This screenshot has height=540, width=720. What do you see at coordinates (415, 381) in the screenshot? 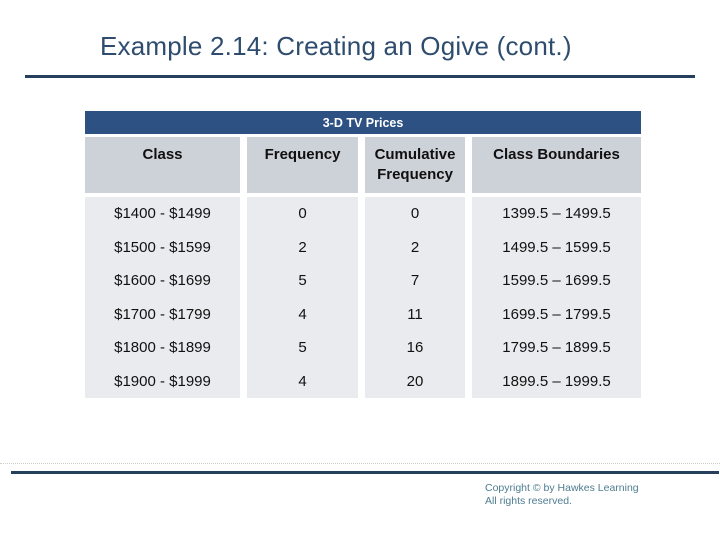
I see `cell-cumulative-frequency: 20` at bounding box center [415, 381].